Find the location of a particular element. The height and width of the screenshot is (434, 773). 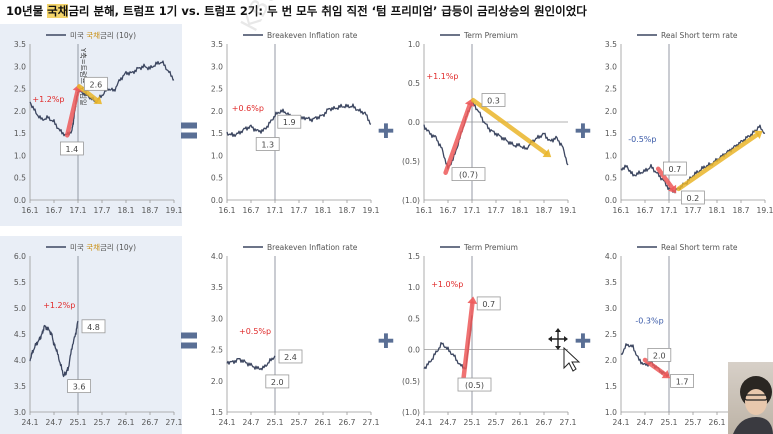

value-label: 2.0 is located at coordinates (277, 382).